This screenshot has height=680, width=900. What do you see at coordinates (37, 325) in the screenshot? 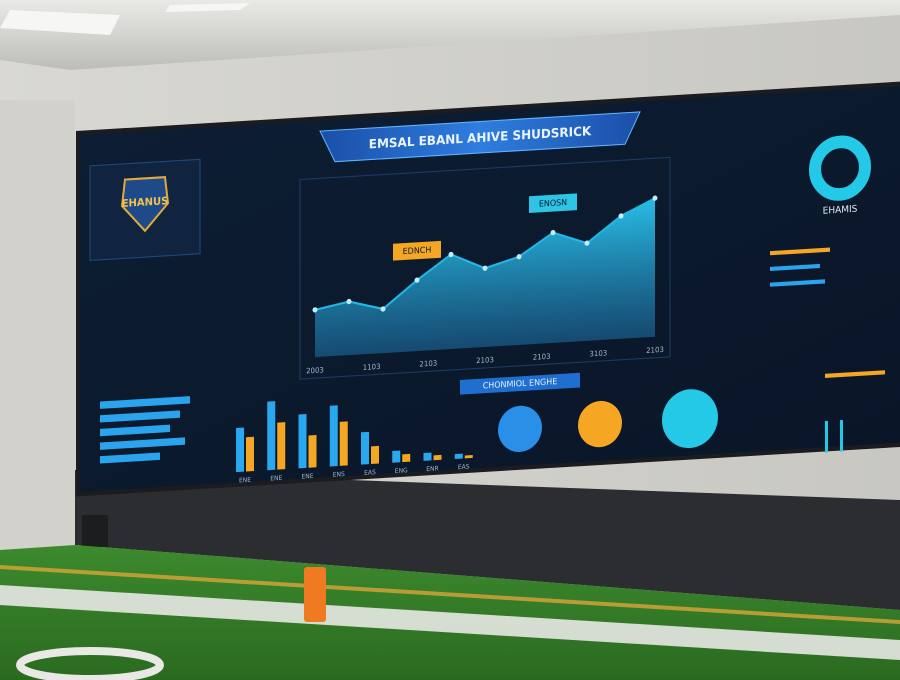
I see `wall-column` at bounding box center [37, 325].